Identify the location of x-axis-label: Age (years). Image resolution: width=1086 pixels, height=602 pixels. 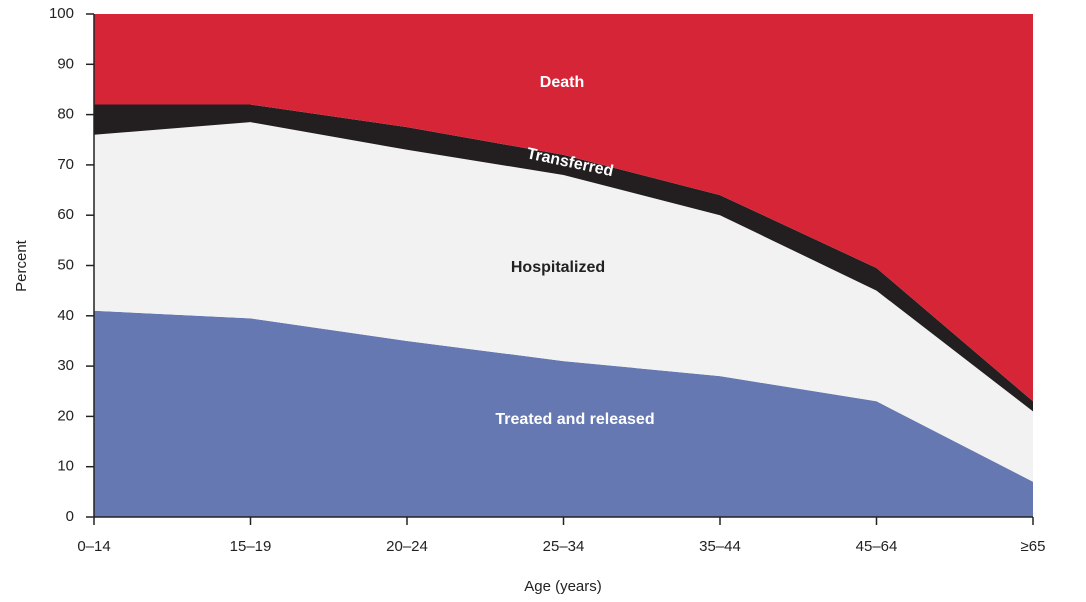
(563, 586).